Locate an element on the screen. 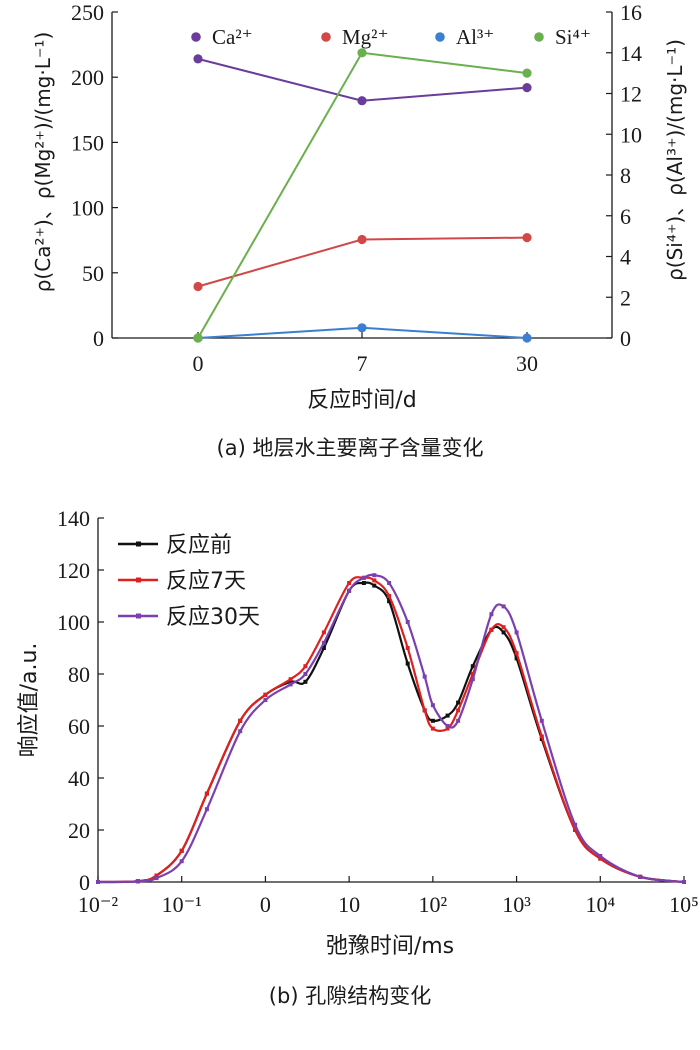 The height and width of the screenshot is (1050, 700). chart-b-y-tick-label: 80 is located at coordinates (79, 674).